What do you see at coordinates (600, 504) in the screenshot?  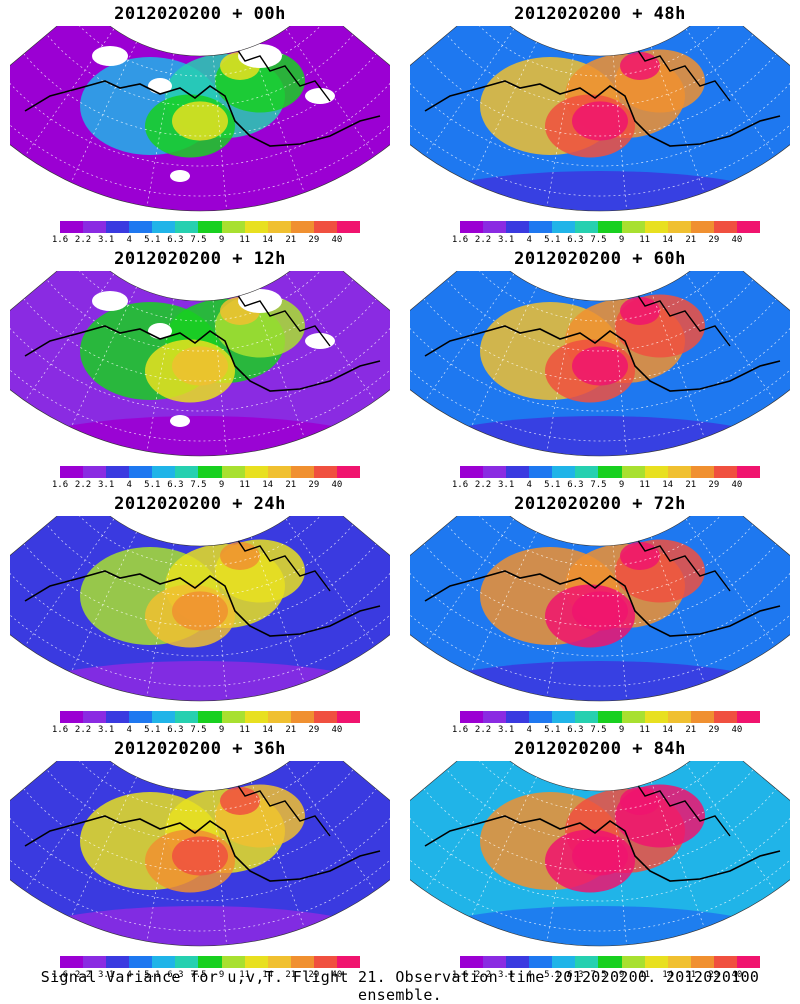 I see `panel-title: 2012020200 + 72h` at bounding box center [600, 504].